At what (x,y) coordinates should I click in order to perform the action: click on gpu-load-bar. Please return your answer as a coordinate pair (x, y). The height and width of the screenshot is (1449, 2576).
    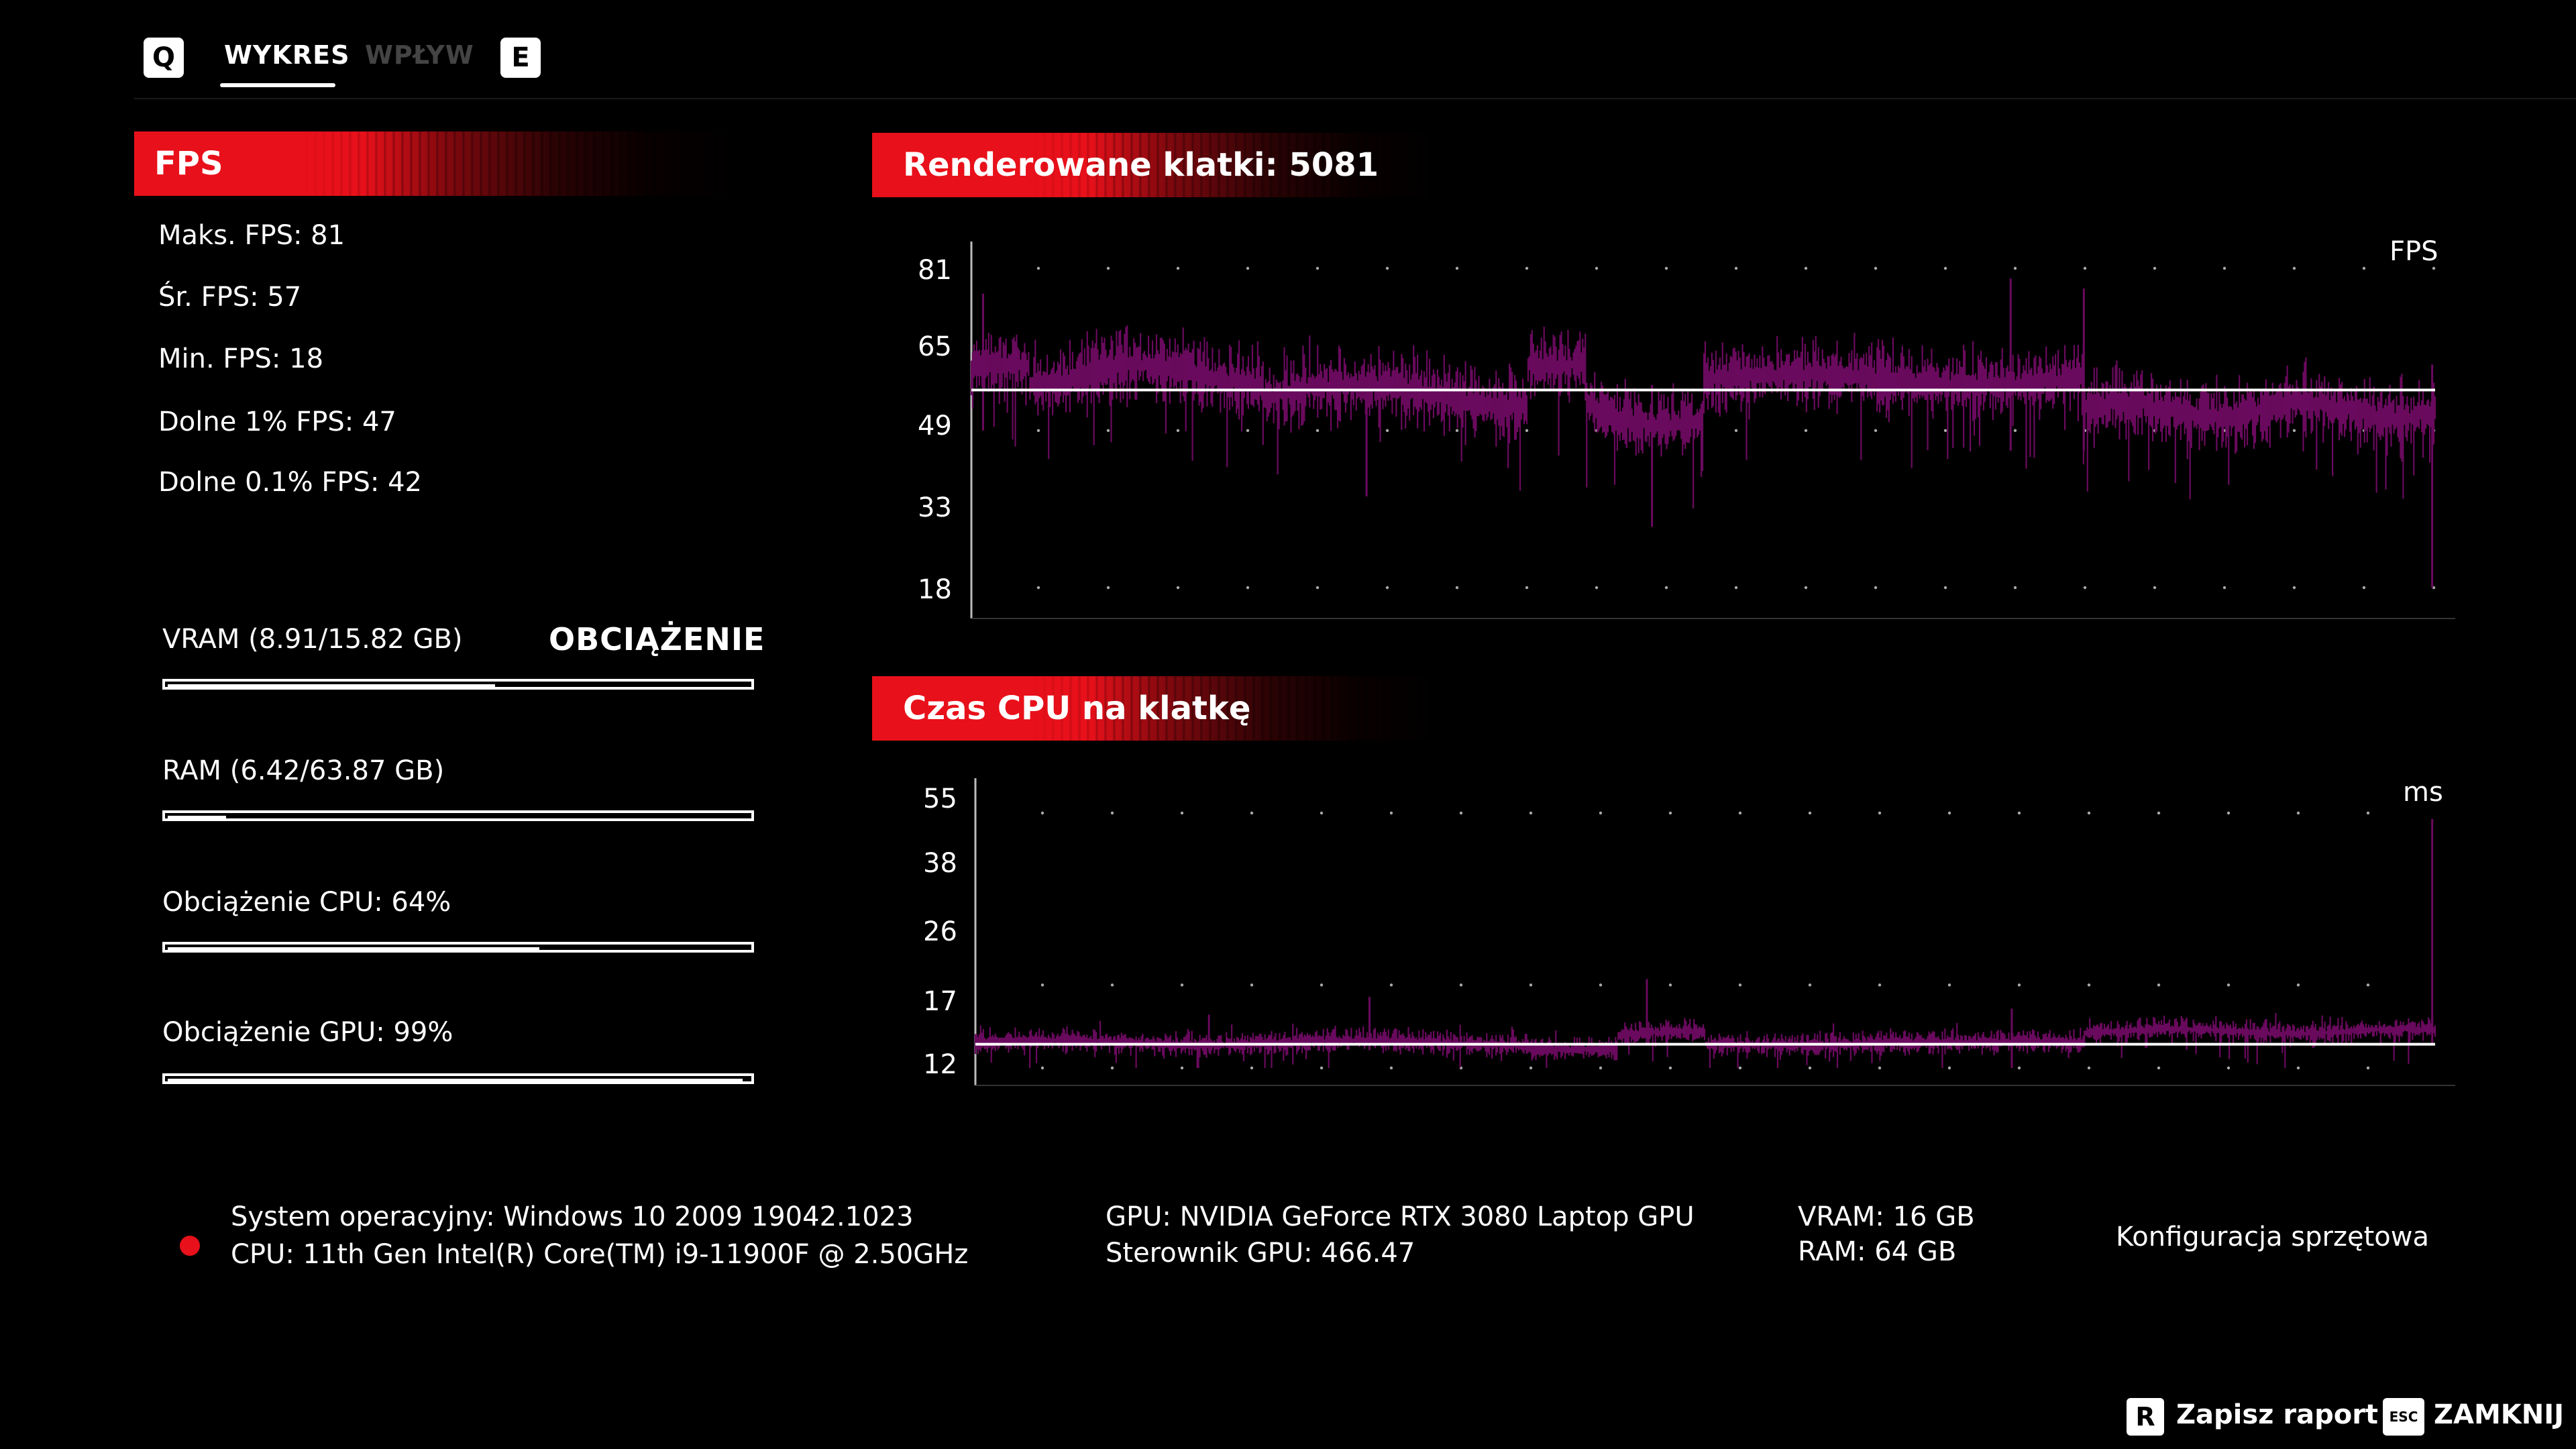
    Looking at the image, I should click on (458, 1078).